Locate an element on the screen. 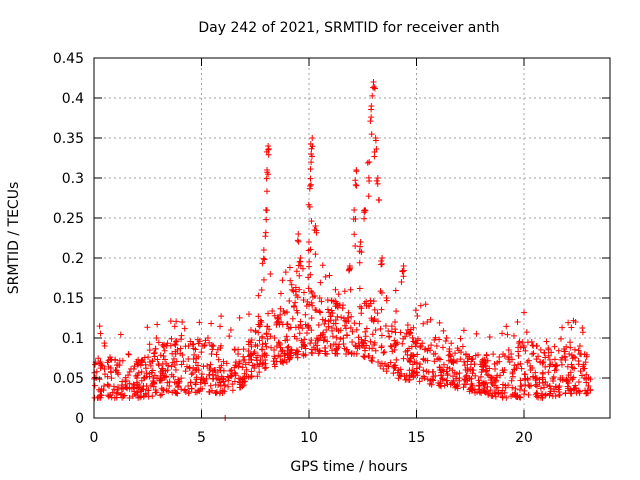 The image size is (640, 480). x-axis-label: GPS time / hours is located at coordinates (348, 467).